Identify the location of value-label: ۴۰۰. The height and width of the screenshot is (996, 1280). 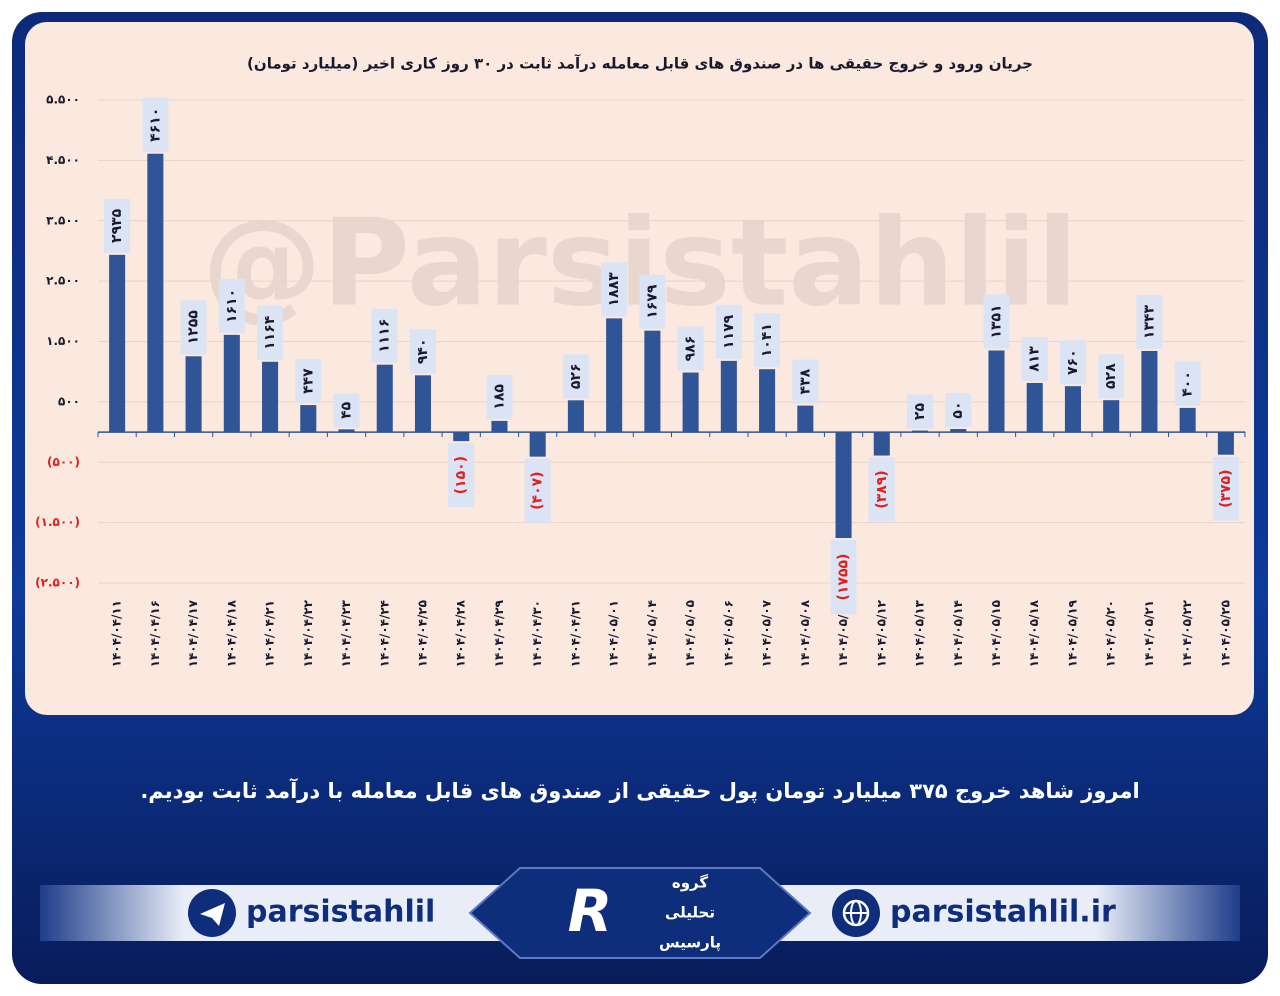
(1188, 384).